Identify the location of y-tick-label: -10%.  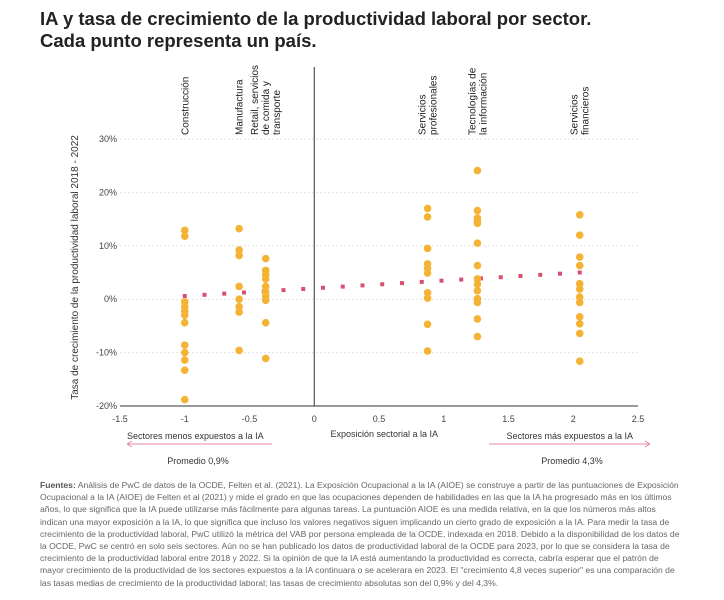
(106, 353).